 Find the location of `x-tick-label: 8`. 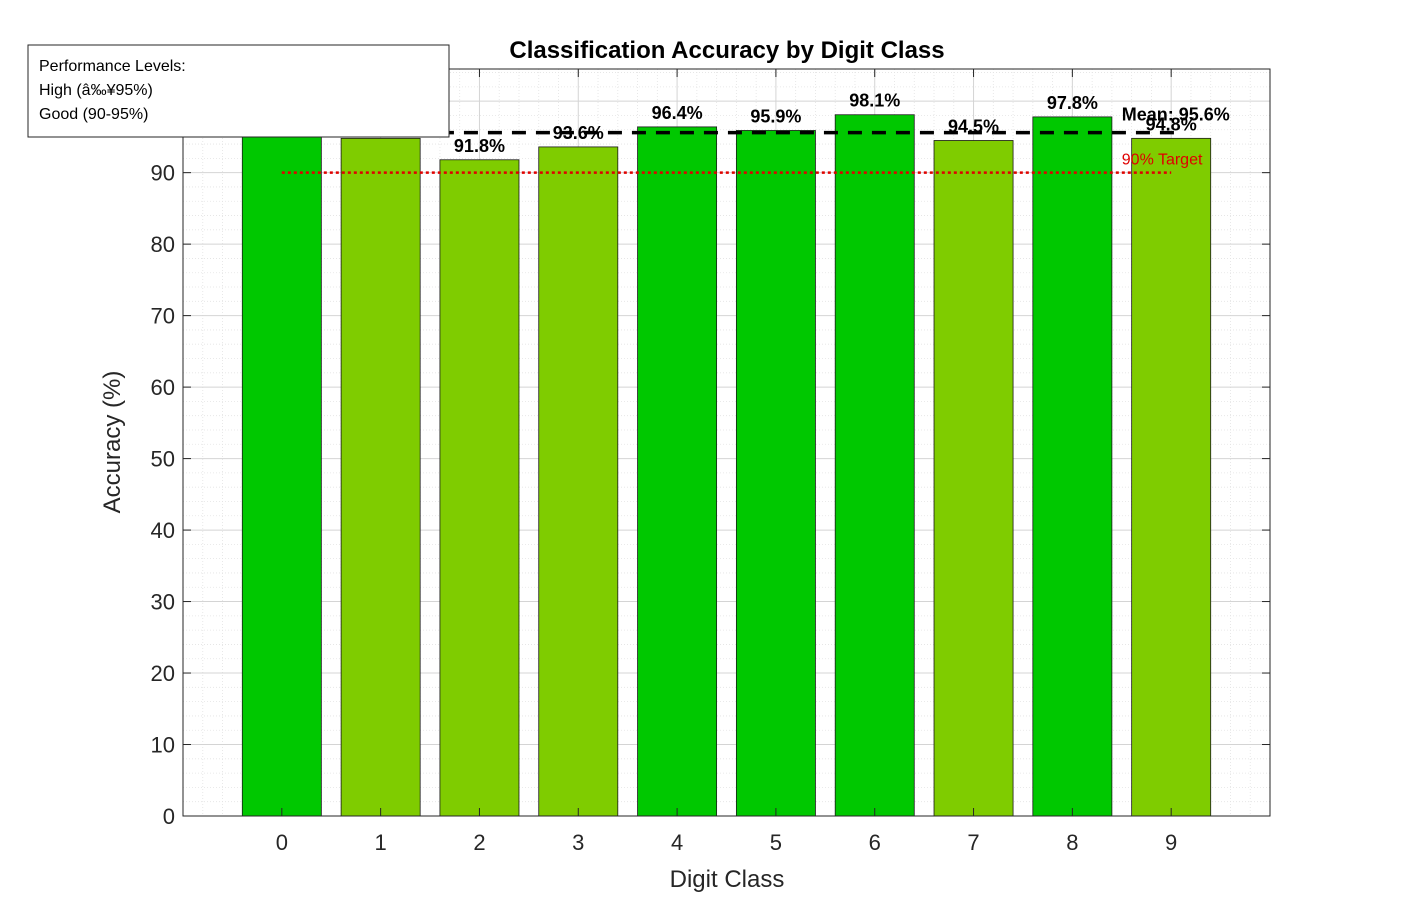

x-tick-label: 8 is located at coordinates (1072, 842).